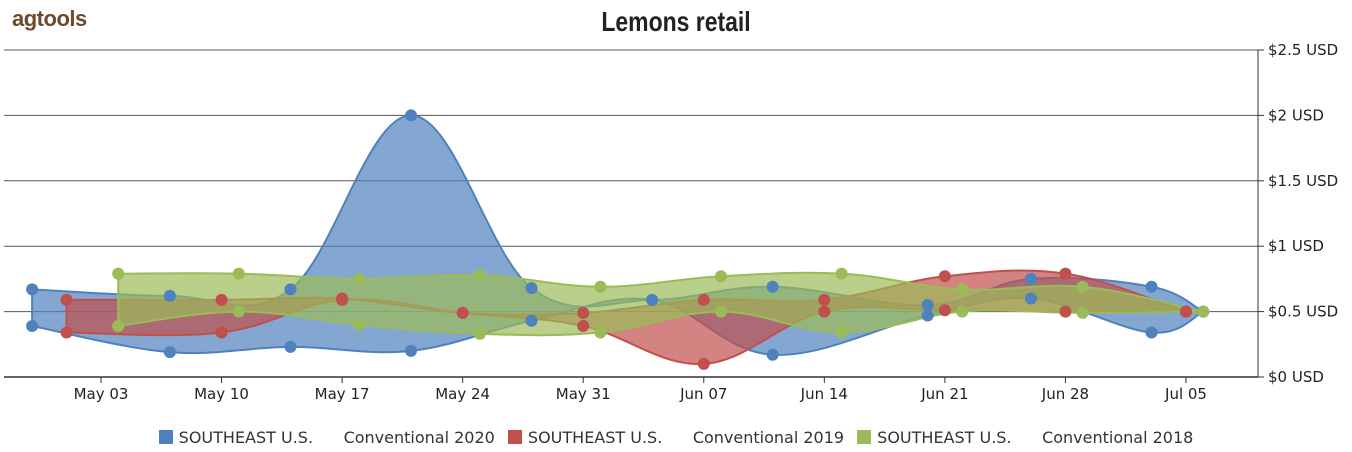 This screenshot has width=1352, height=452. What do you see at coordinates (221, 394) in the screenshot?
I see `x-tick-label: May 10` at bounding box center [221, 394].